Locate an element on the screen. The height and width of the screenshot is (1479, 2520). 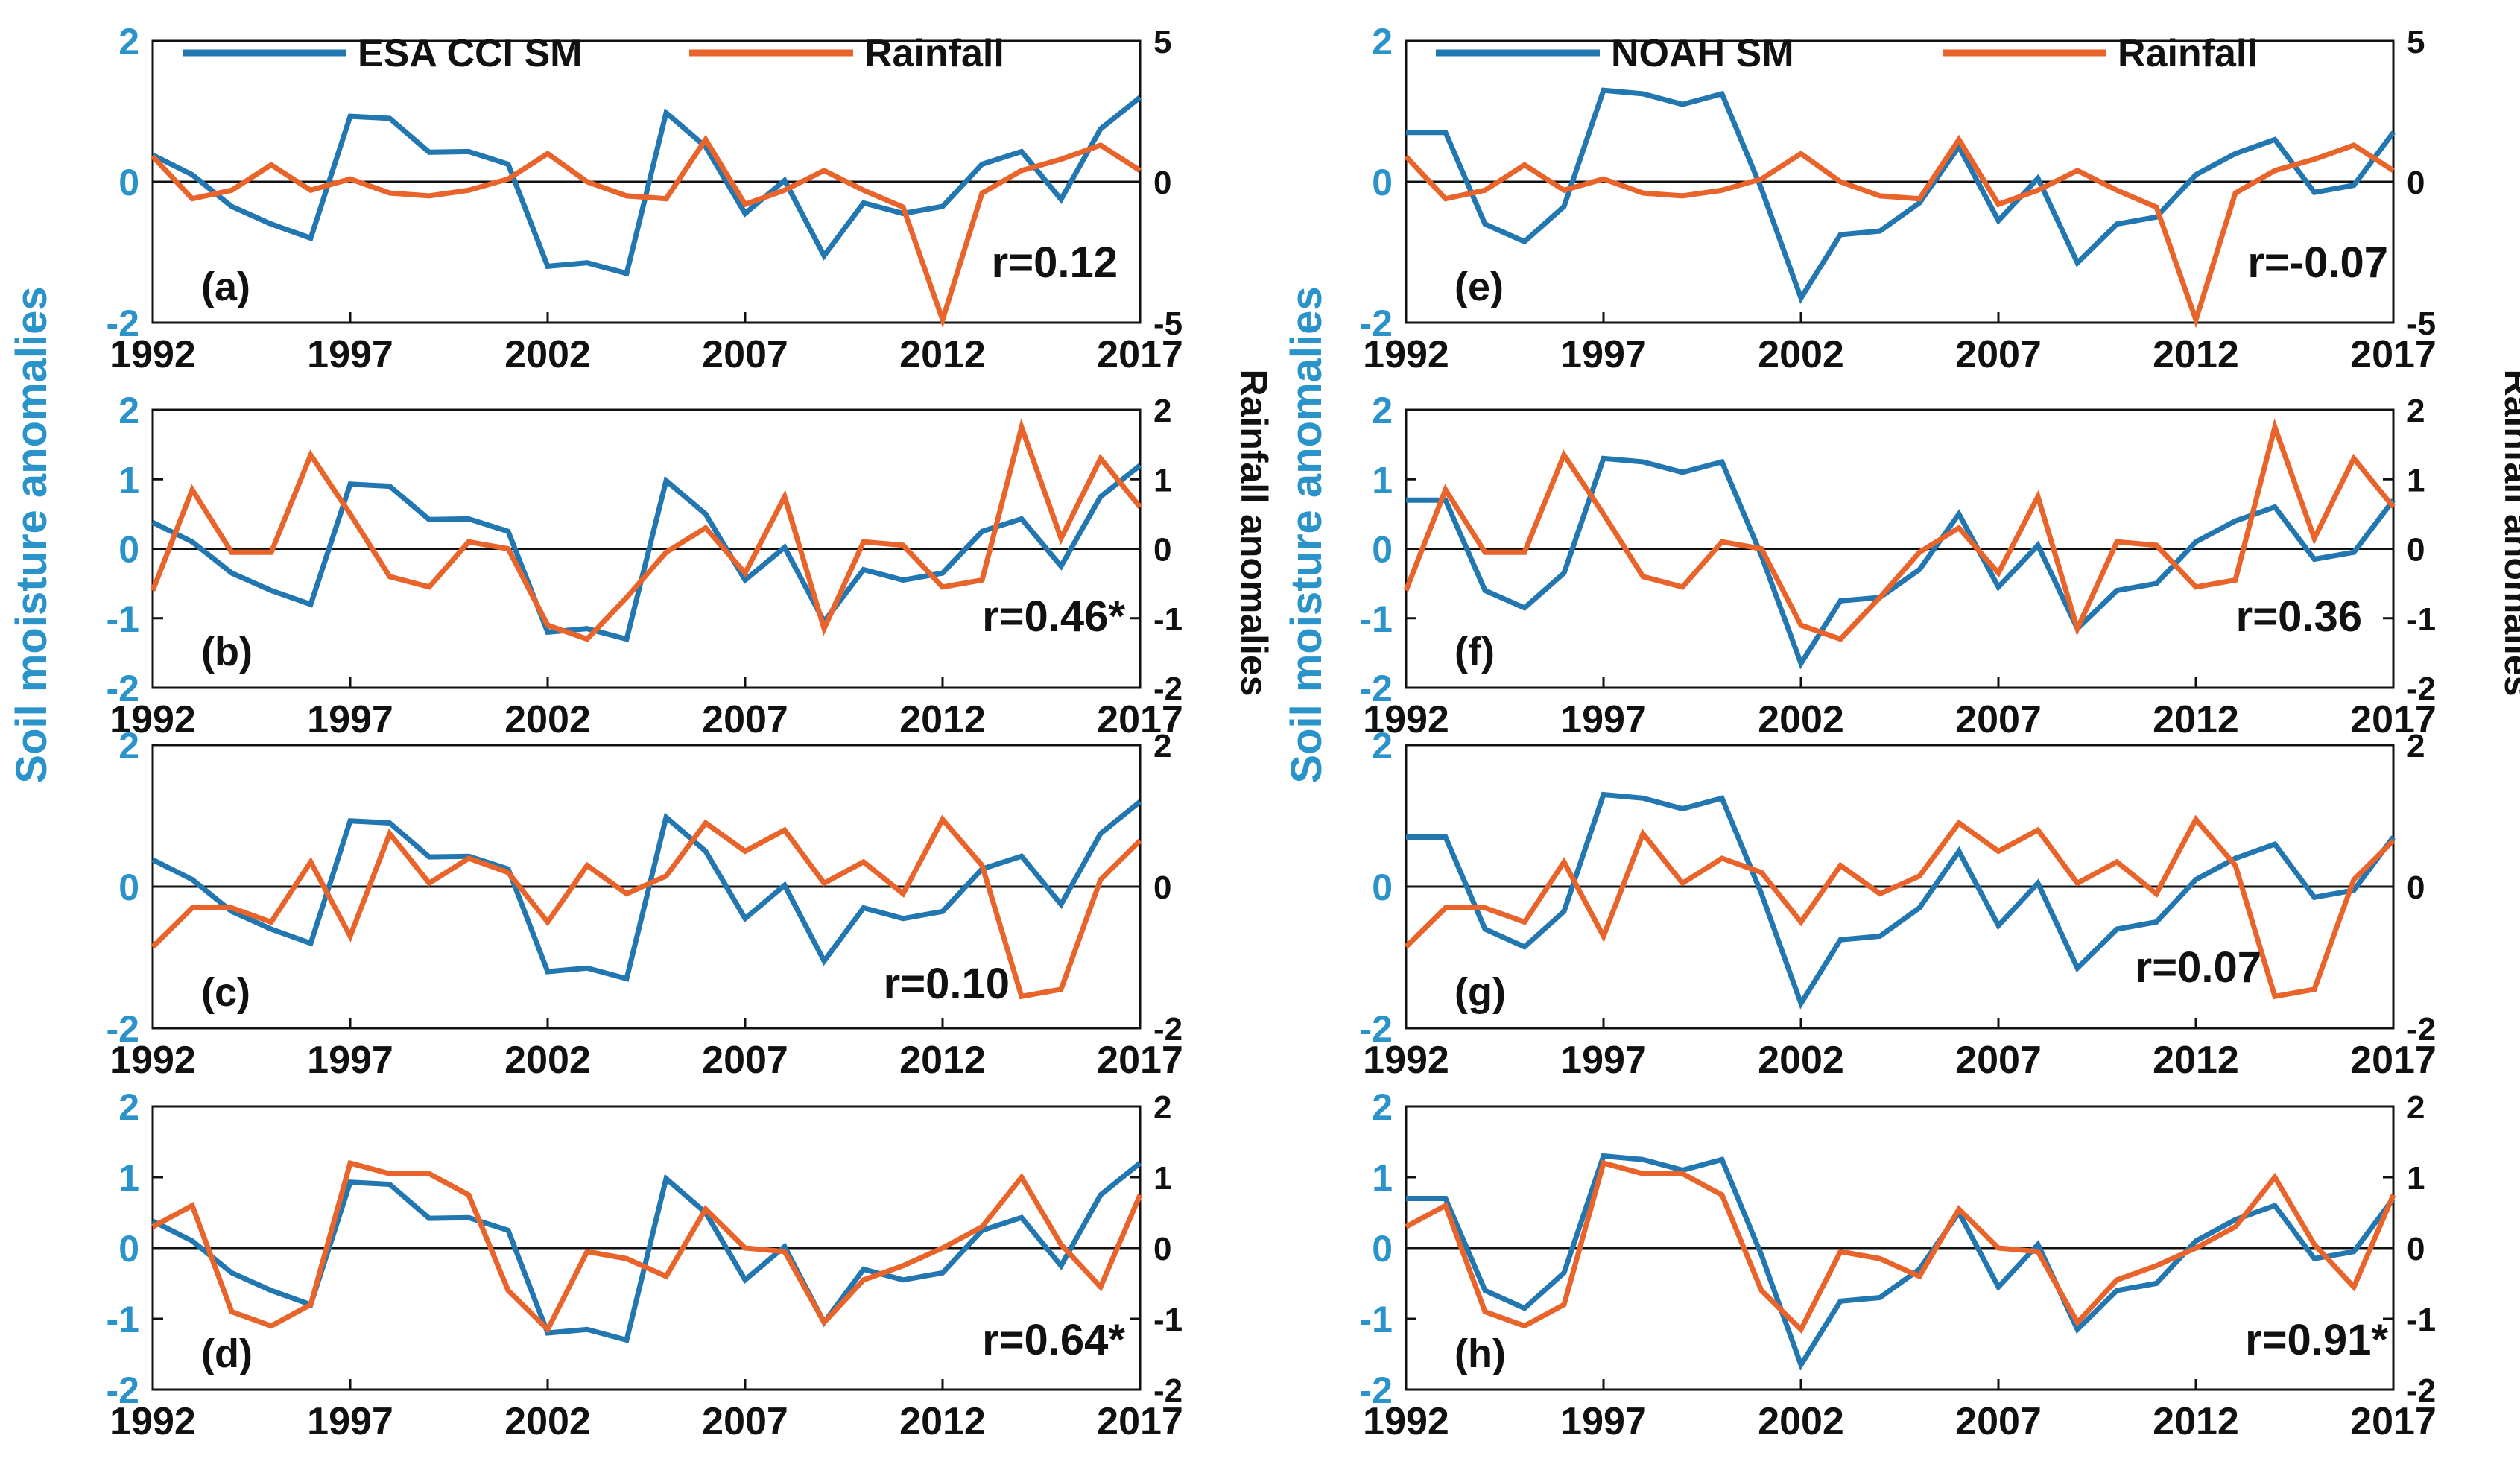
rainfall-axis-label: Rainfall anomalies is located at coordinates (1254, 532).